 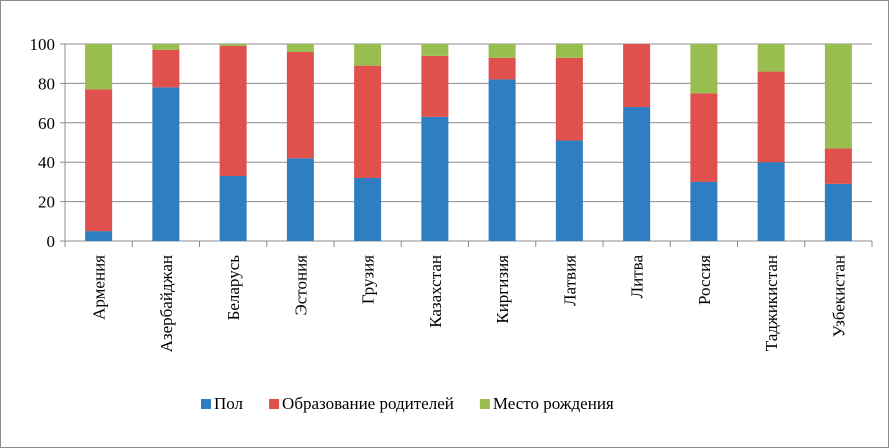 What do you see at coordinates (43, 44) in the screenshot?
I see `y-tick-label: 100` at bounding box center [43, 44].